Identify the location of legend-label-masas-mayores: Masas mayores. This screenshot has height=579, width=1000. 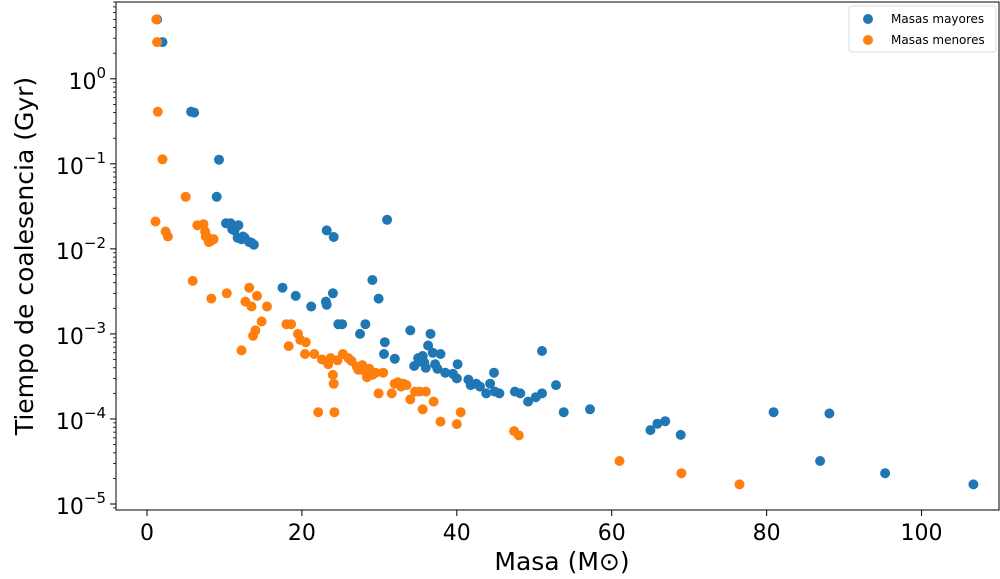
(937, 19).